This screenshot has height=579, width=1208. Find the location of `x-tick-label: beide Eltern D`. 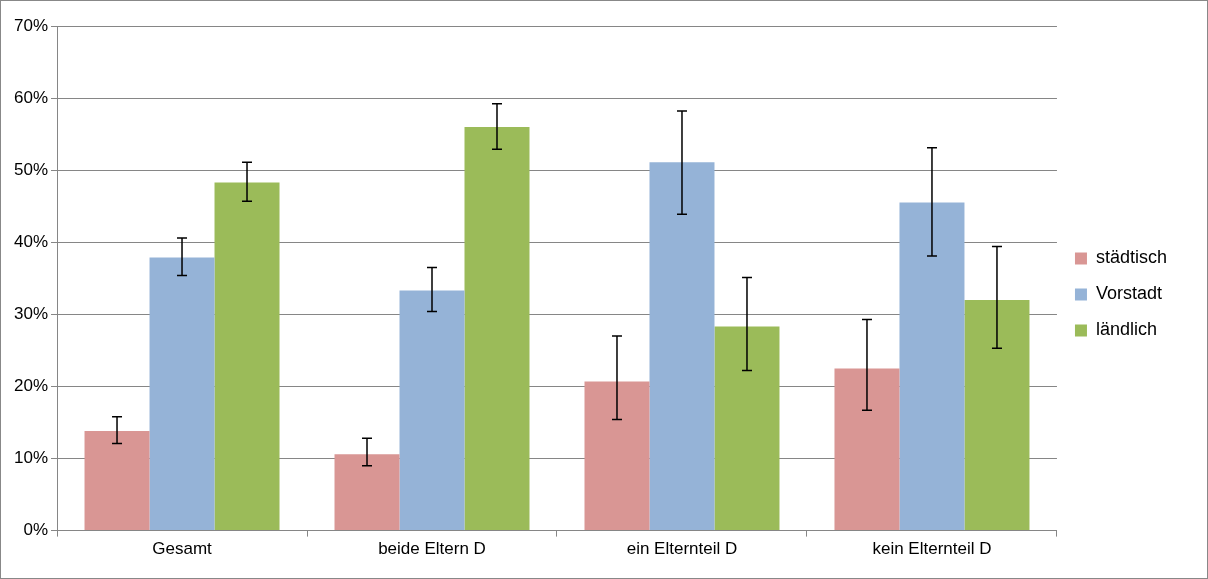

x-tick-label: beide Eltern D is located at coordinates (432, 549).